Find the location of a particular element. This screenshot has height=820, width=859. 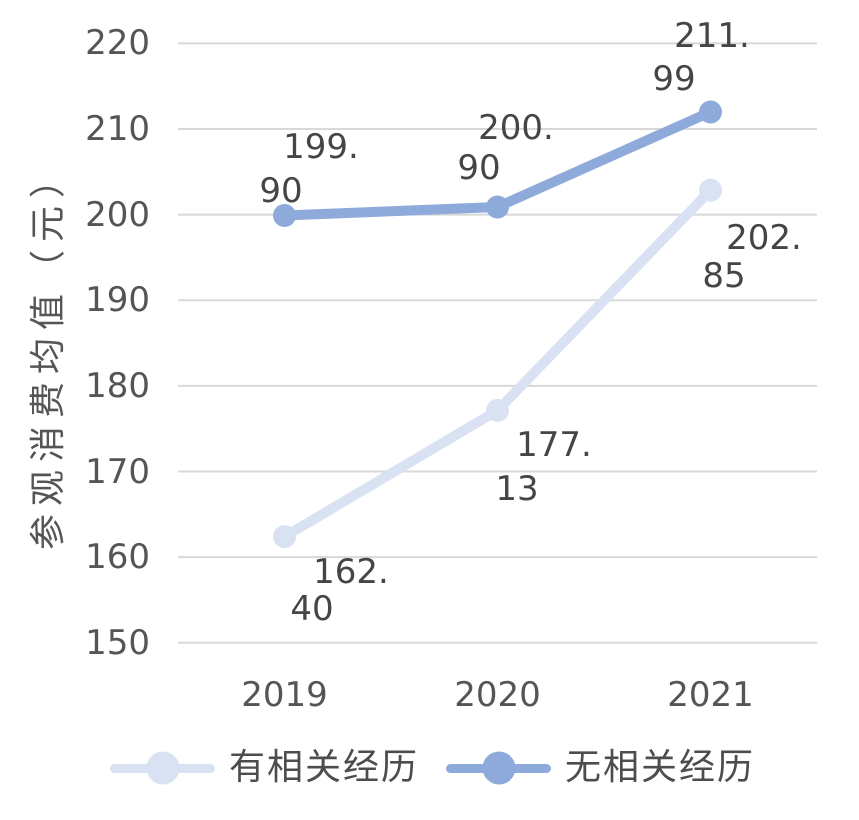

y-tick-label: 210 is located at coordinates (117, 129).